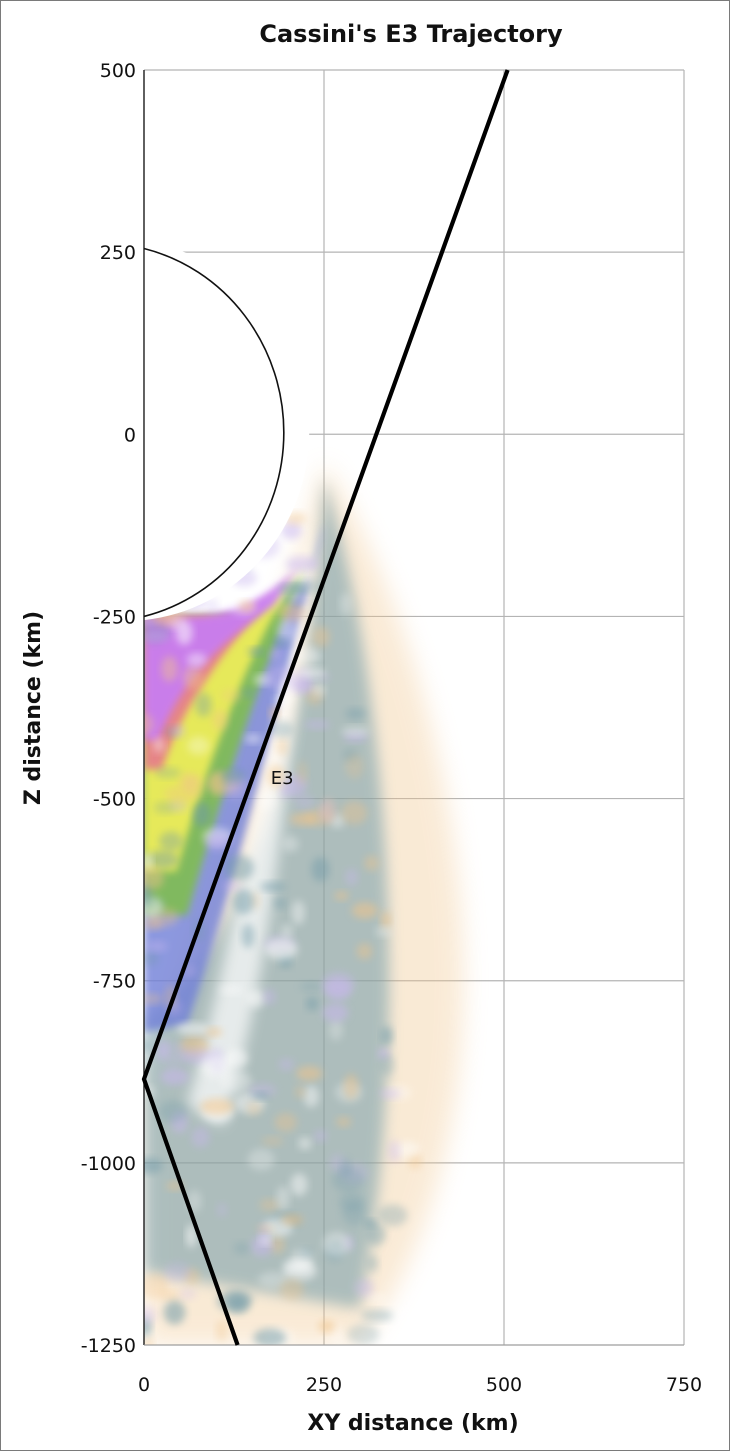  Describe the element at coordinates (114, 800) in the screenshot. I see `y-tick-label: -500` at that location.